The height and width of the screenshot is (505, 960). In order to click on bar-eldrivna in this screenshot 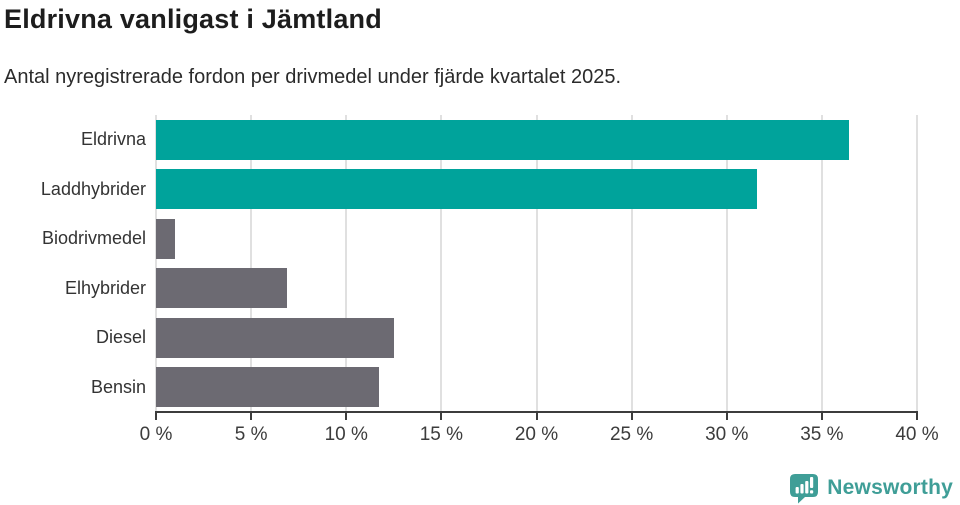, I will do `click(502, 139)`.